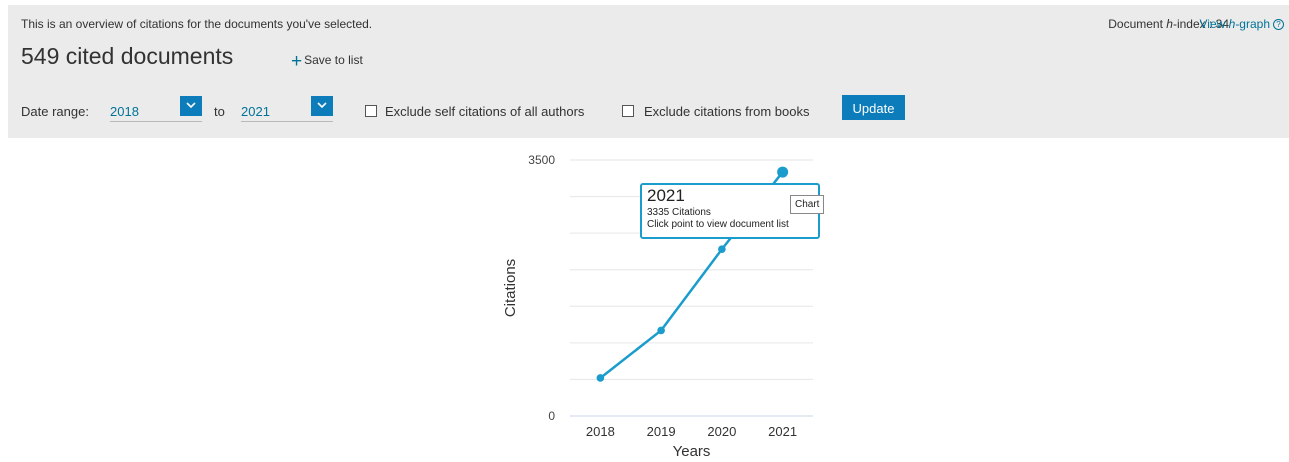  I want to click on exclude-self-citations-checkbox, so click(371, 111).